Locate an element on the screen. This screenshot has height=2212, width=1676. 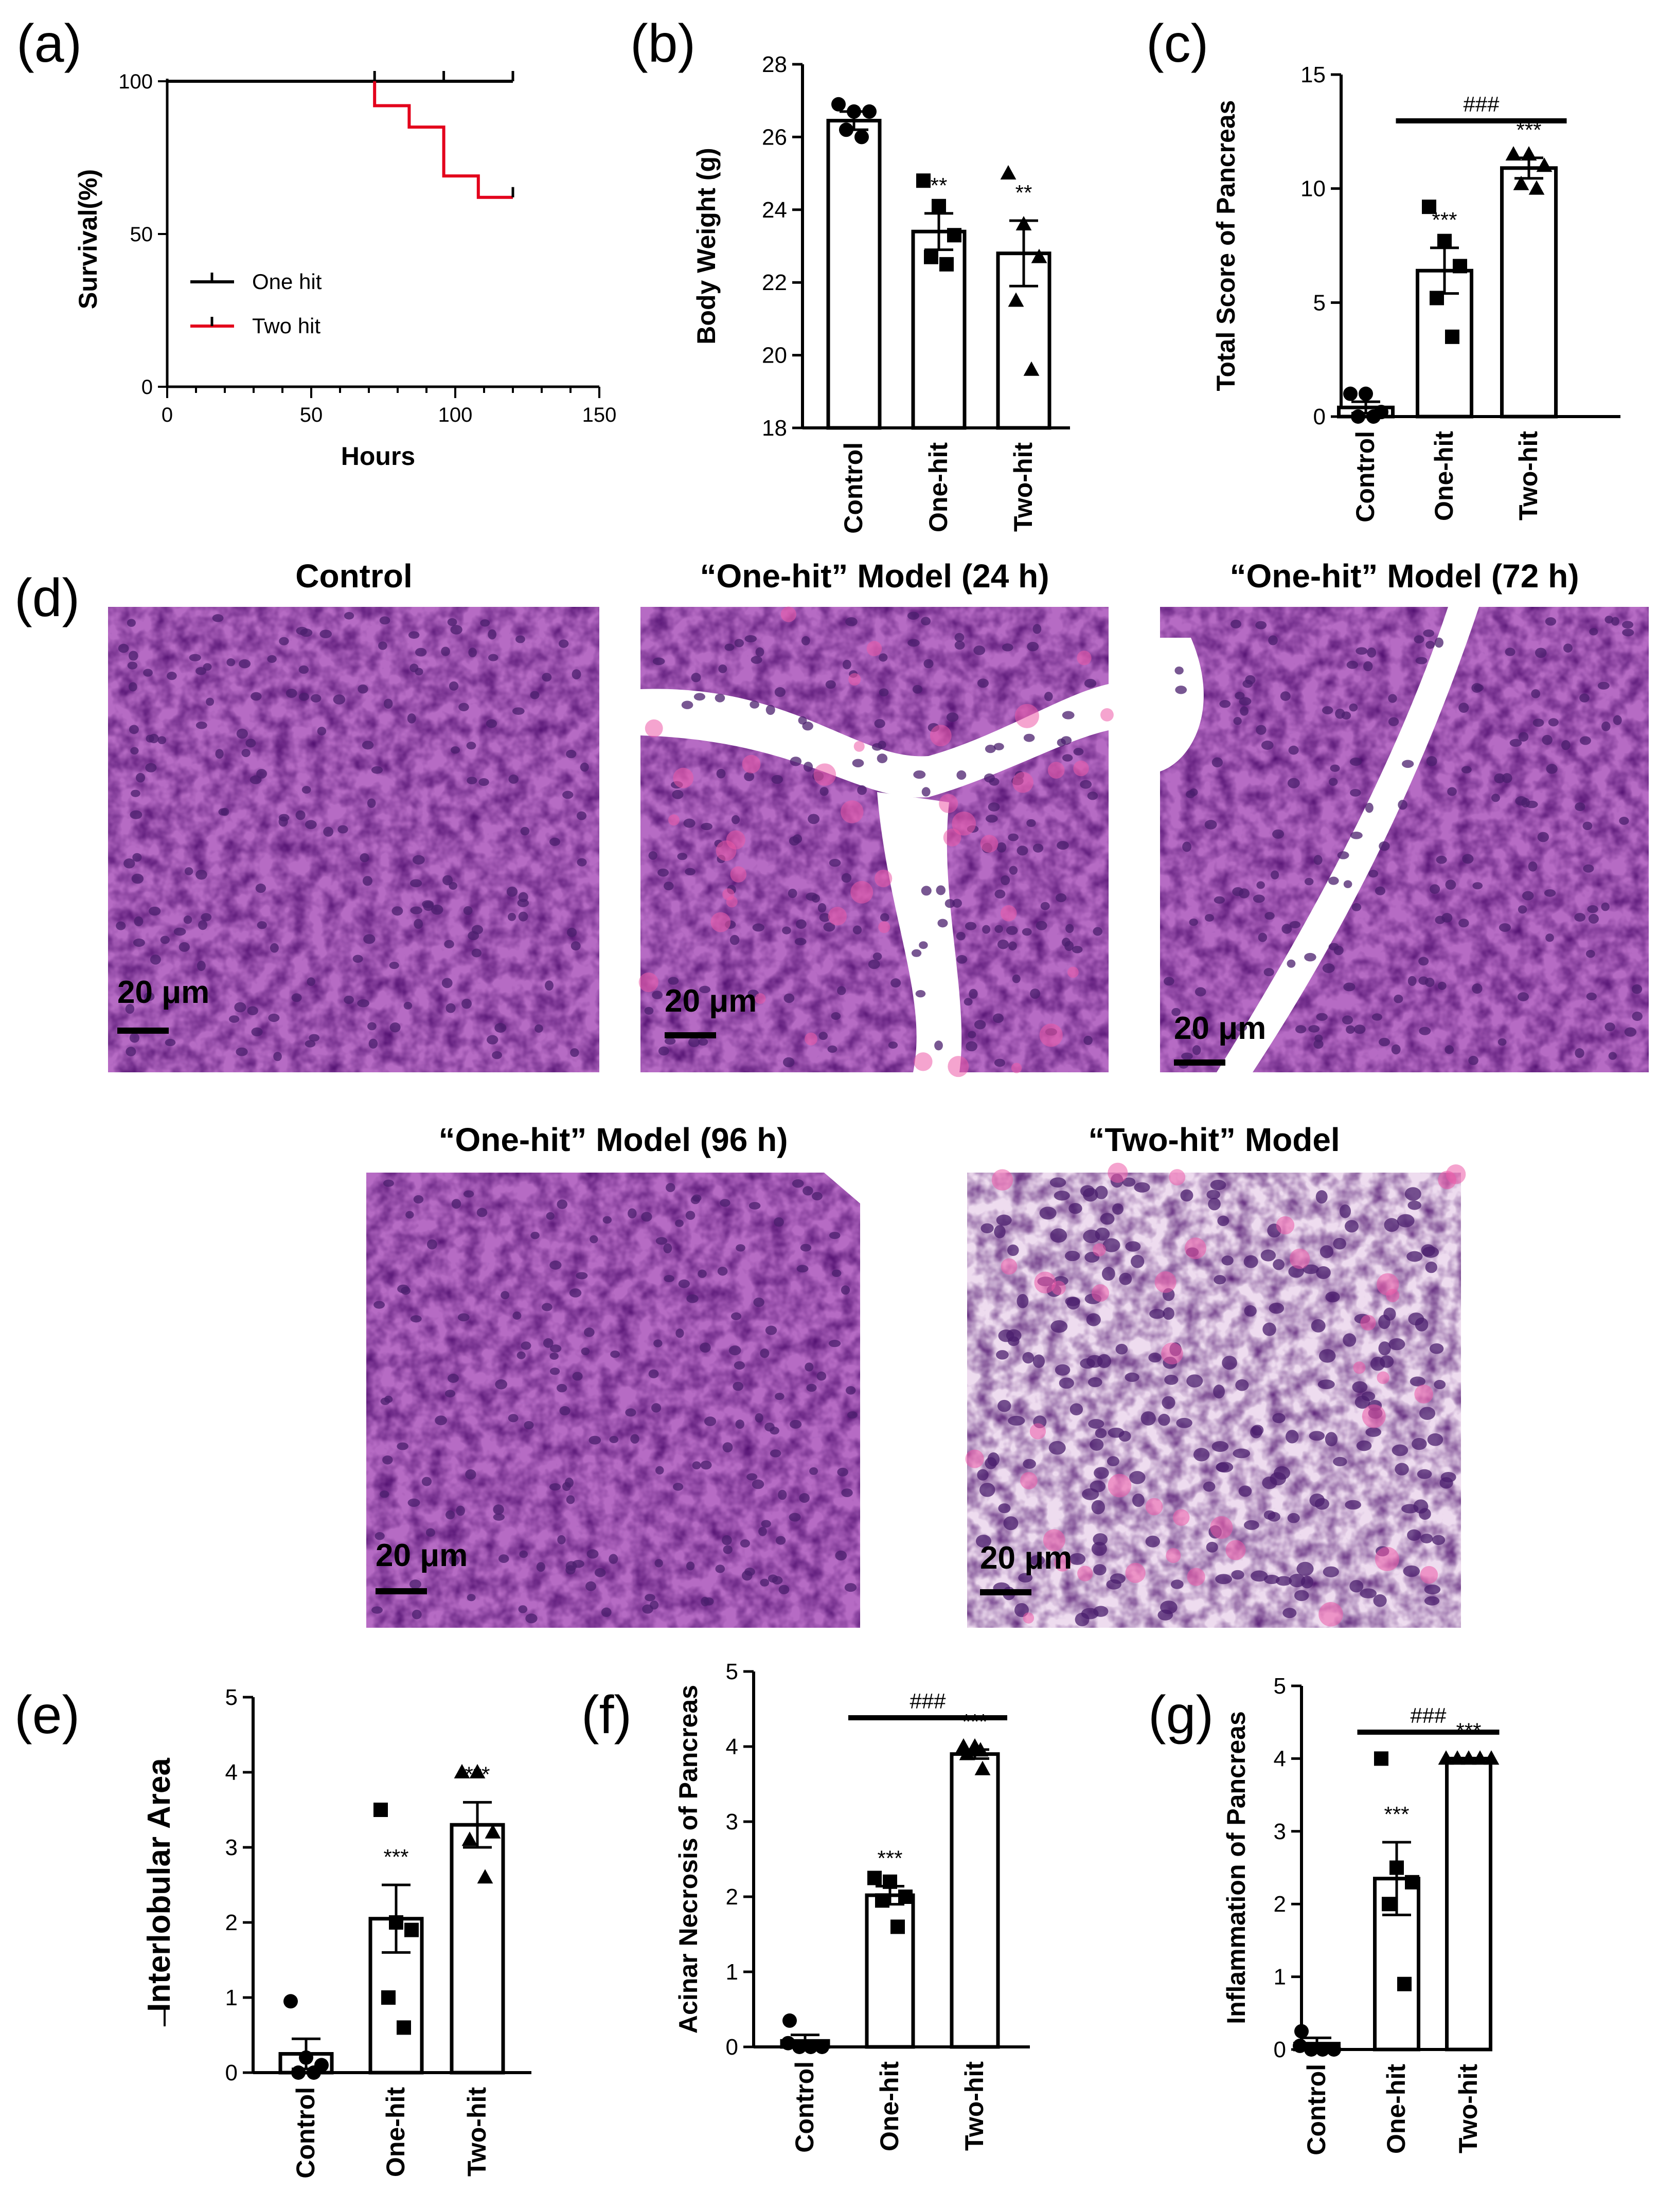
tissue-texture is located at coordinates (1404, 839).